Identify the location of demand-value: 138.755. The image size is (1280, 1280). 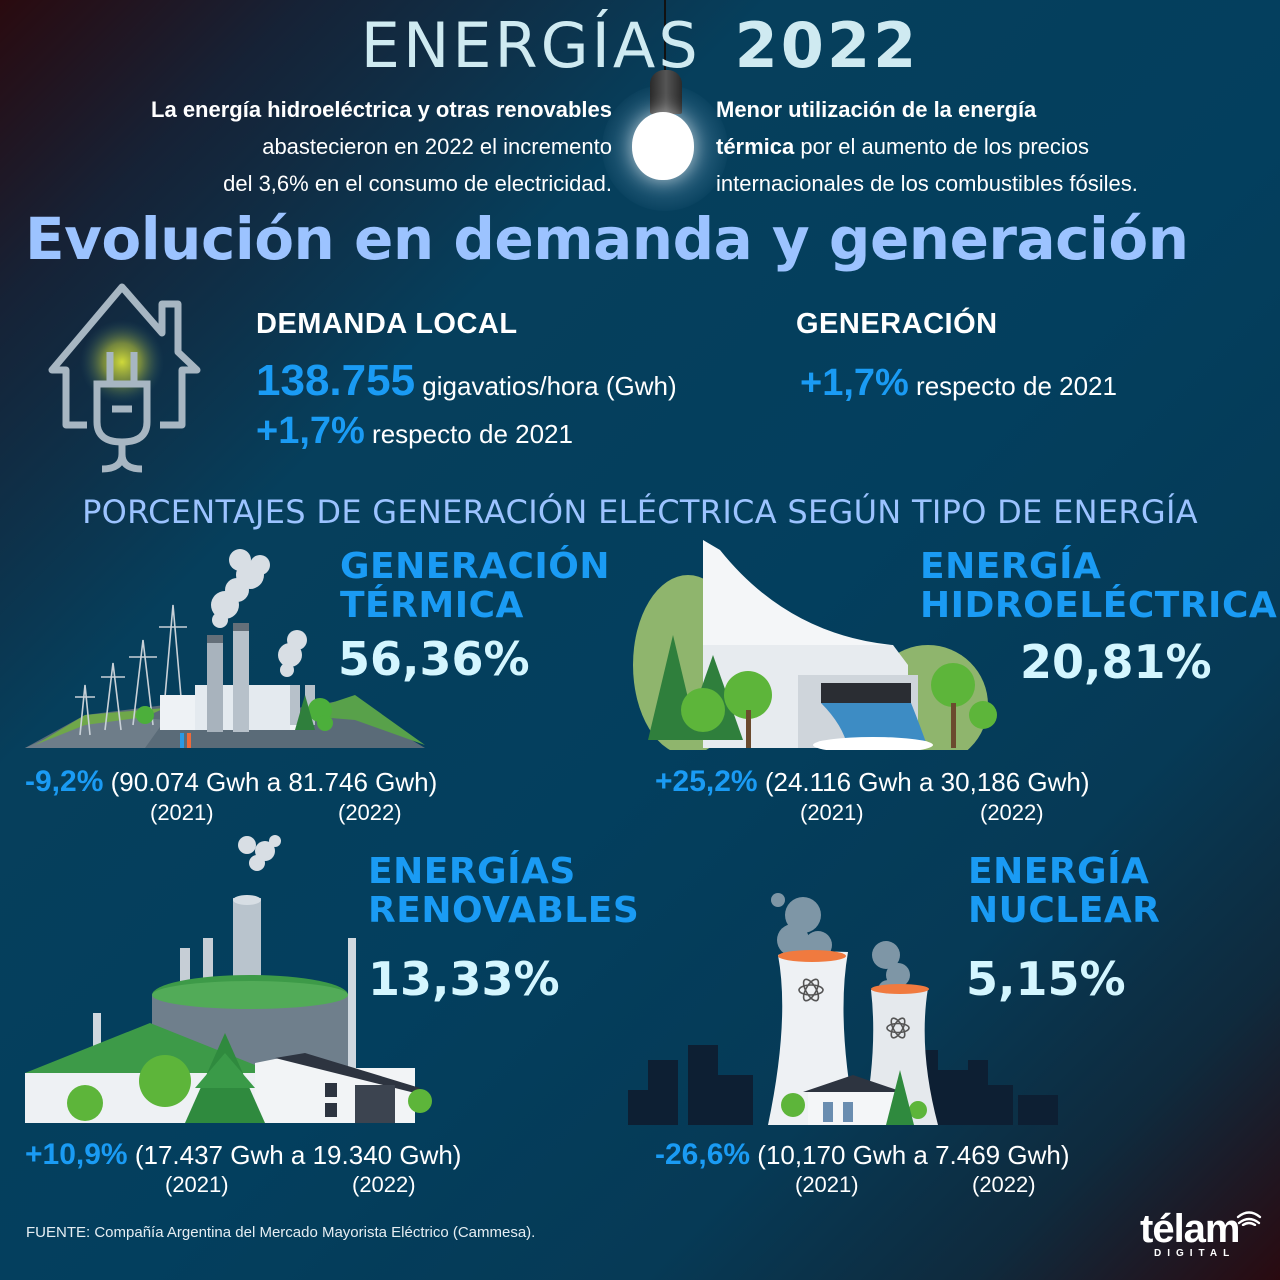
(336, 380).